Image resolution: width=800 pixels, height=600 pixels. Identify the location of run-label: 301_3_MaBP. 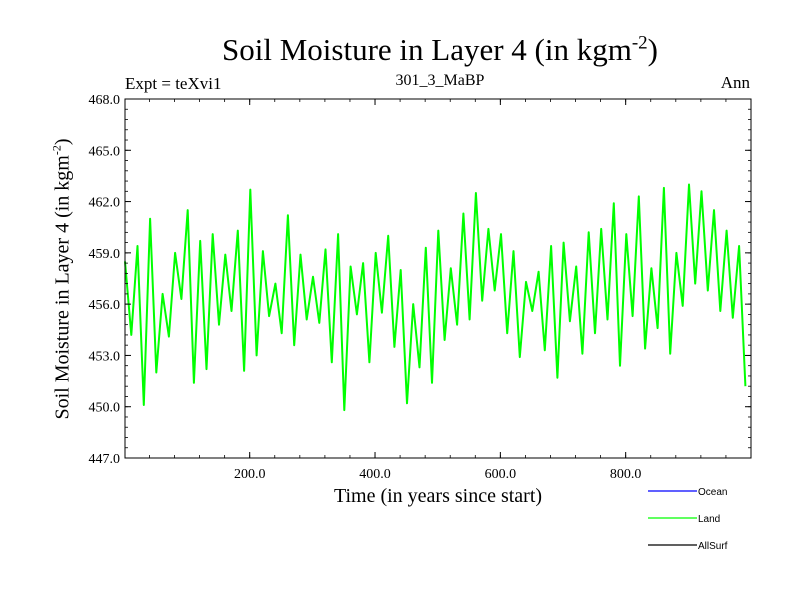
(440, 80).